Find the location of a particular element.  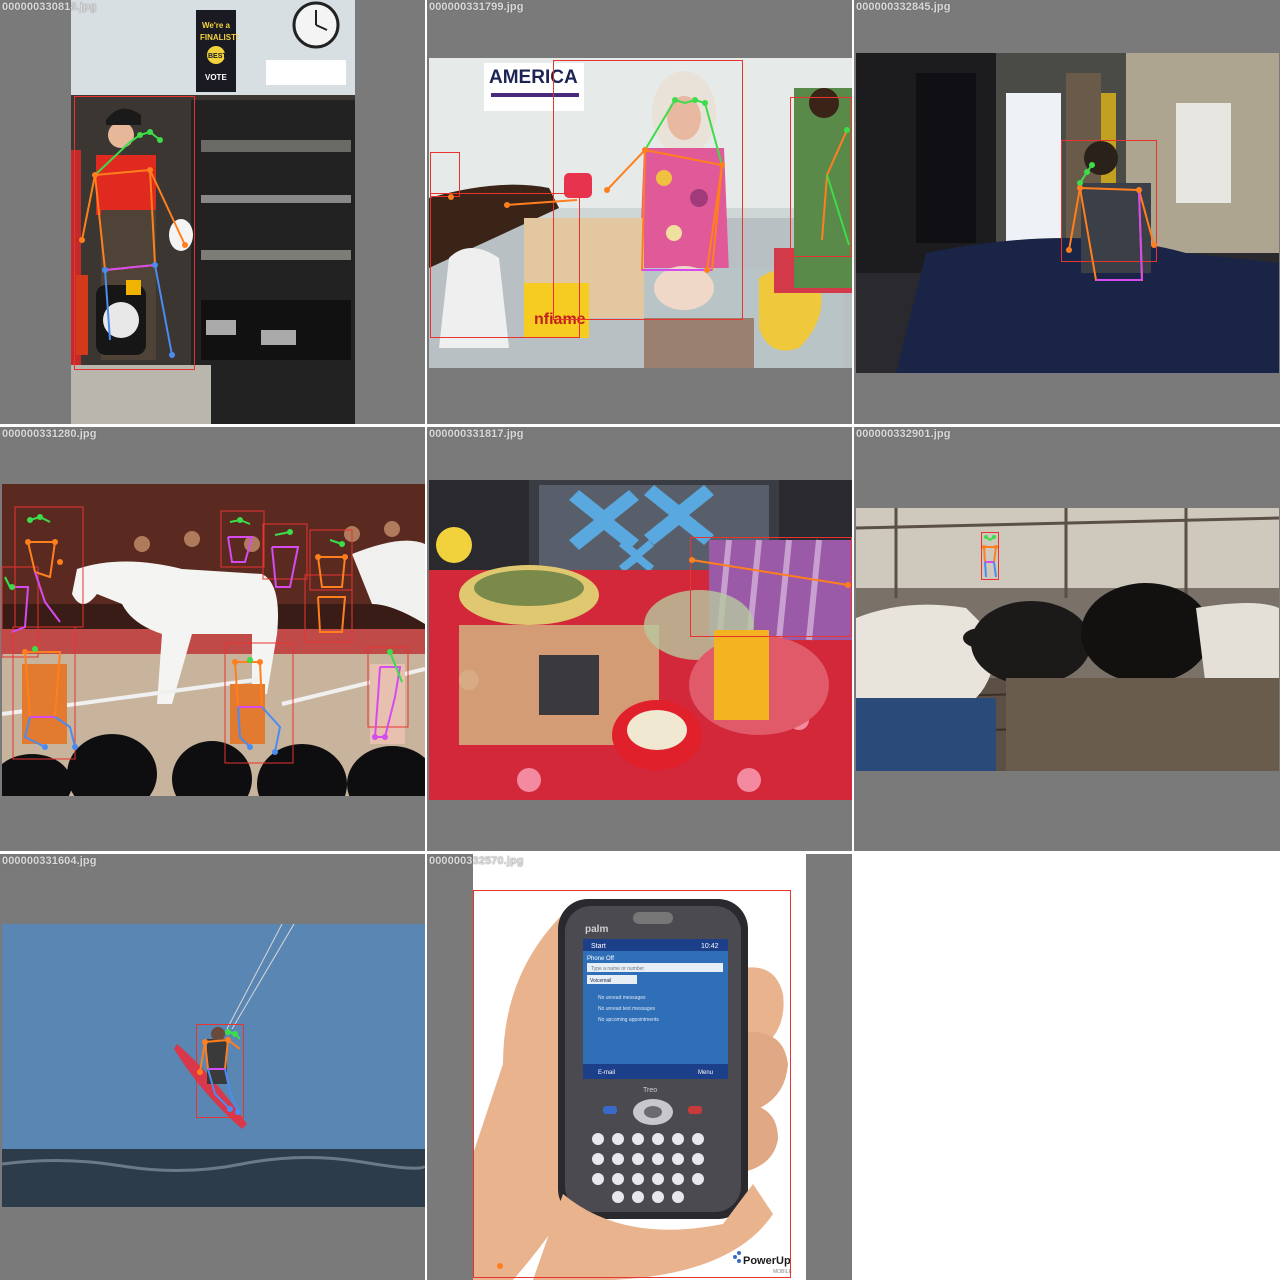

poster-text-1: We're a is located at coordinates (216, 25).